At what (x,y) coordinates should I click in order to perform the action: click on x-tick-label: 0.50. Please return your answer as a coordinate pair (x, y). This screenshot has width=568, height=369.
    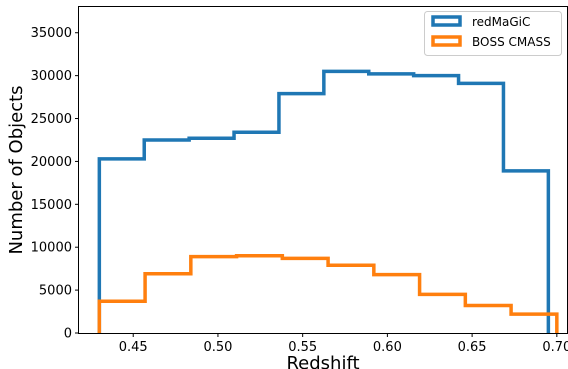
    Looking at the image, I should click on (217, 347).